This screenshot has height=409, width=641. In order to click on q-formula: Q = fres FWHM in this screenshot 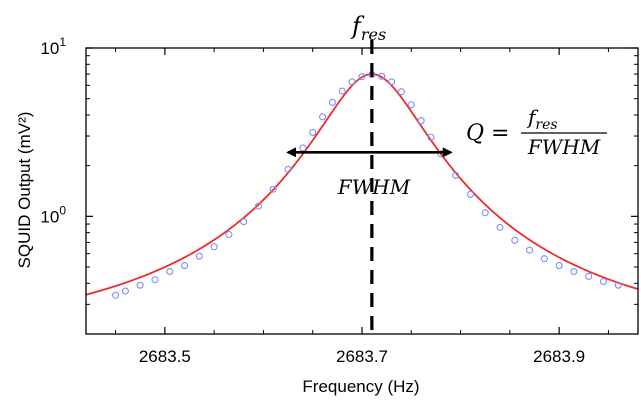, I will do `click(536, 132)`.